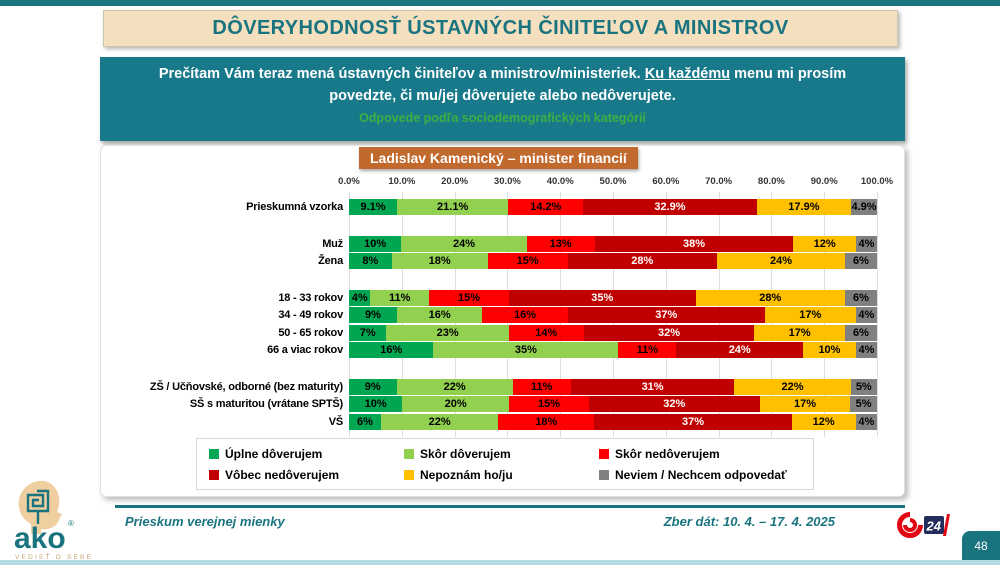 The image size is (1000, 565). Describe the element at coordinates (368, 332) in the screenshot. I see `bar-segment: 7%` at that location.